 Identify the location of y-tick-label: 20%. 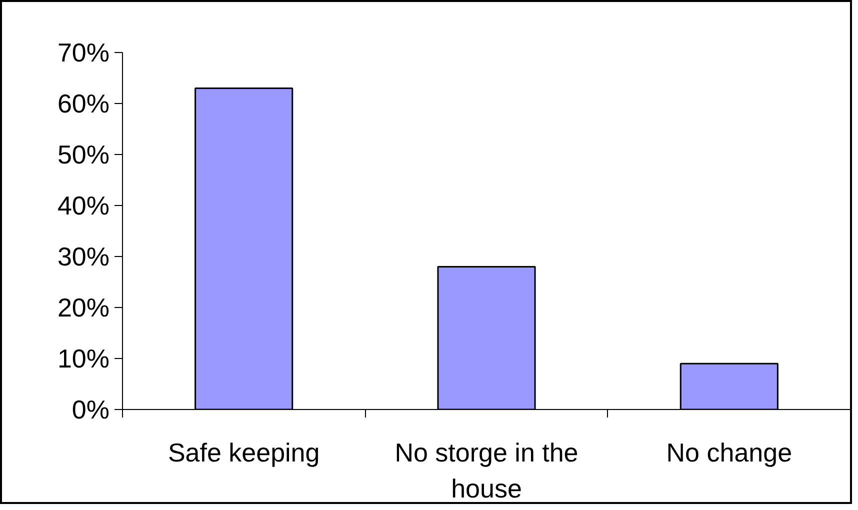
(83, 307).